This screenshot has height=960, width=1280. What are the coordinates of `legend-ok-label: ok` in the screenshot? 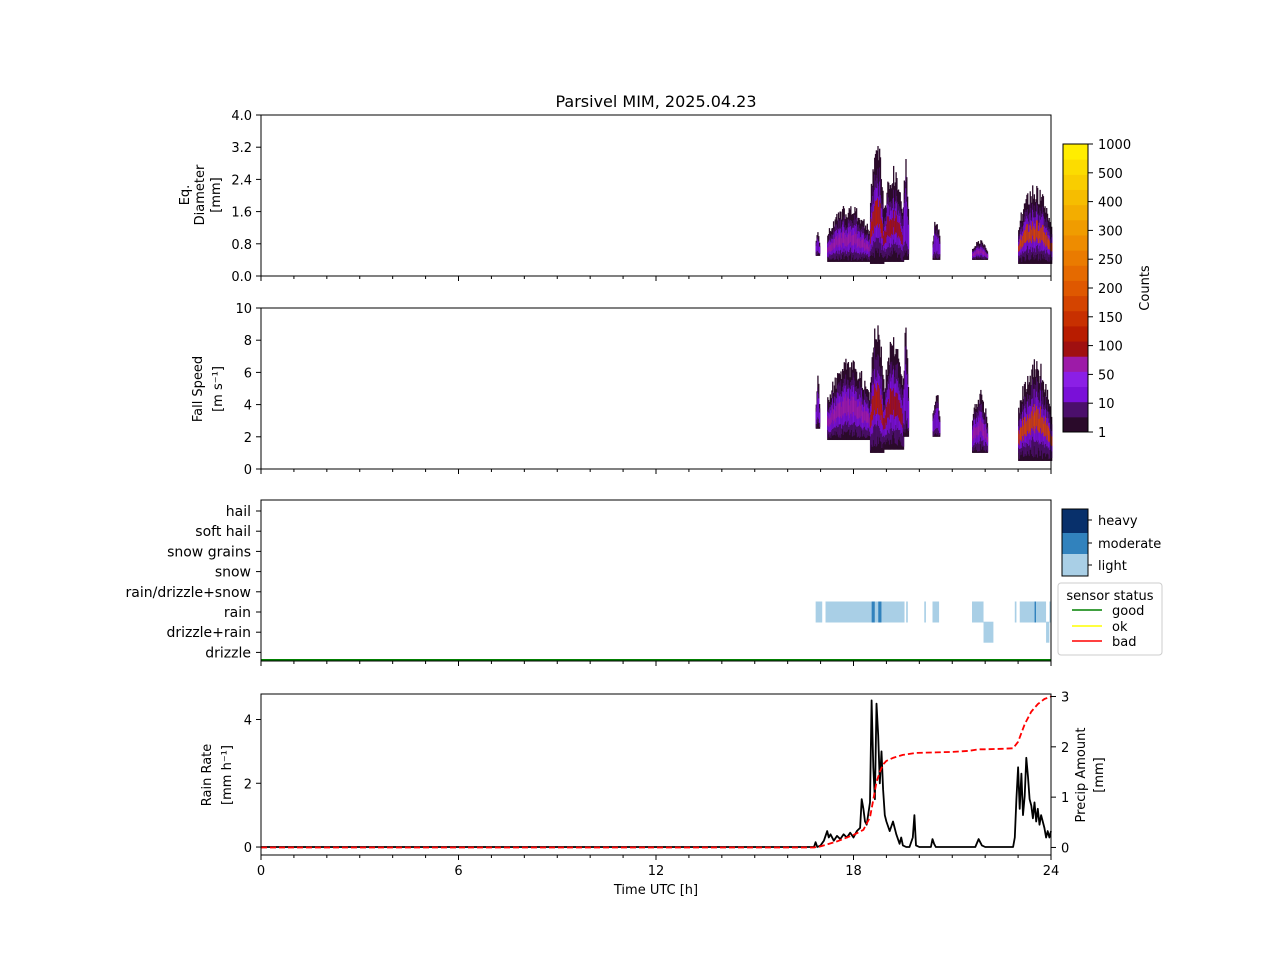 It's located at (1120, 627).